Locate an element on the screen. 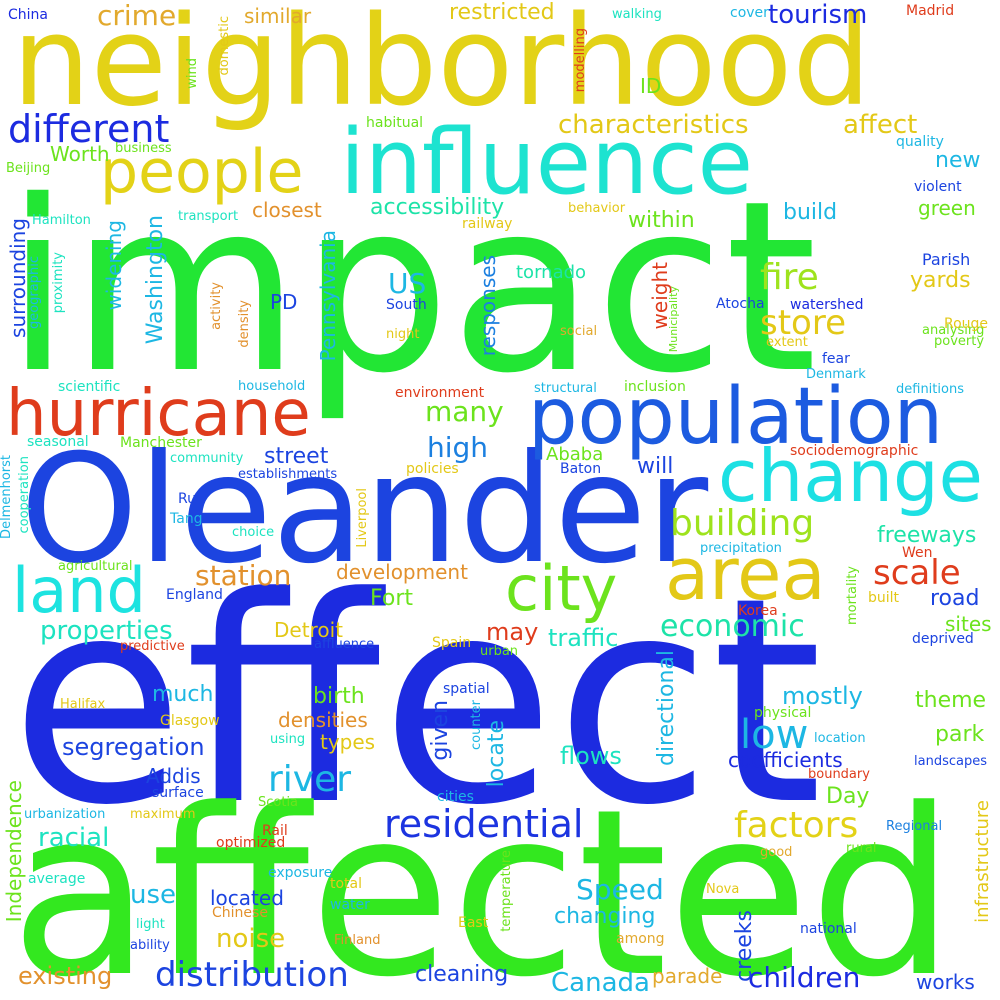 Image resolution: width=1000 pixels, height=1000 pixels. word-railway: railway is located at coordinates (487, 224).